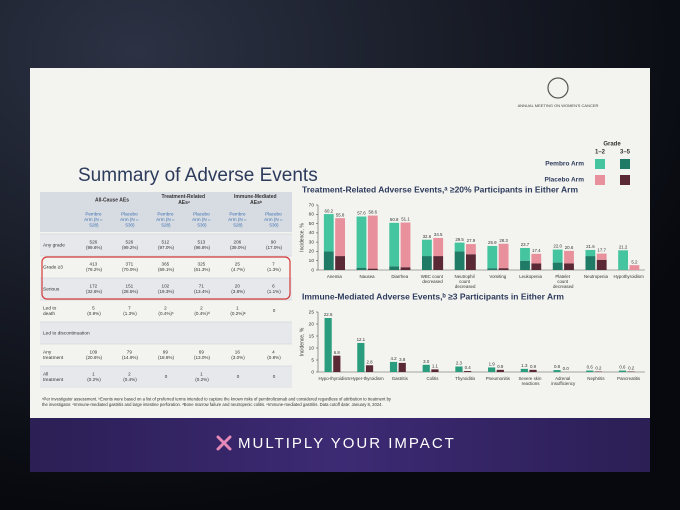  What do you see at coordinates (427, 236) in the screenshot?
I see `total-label: 32.6` at bounding box center [427, 236].